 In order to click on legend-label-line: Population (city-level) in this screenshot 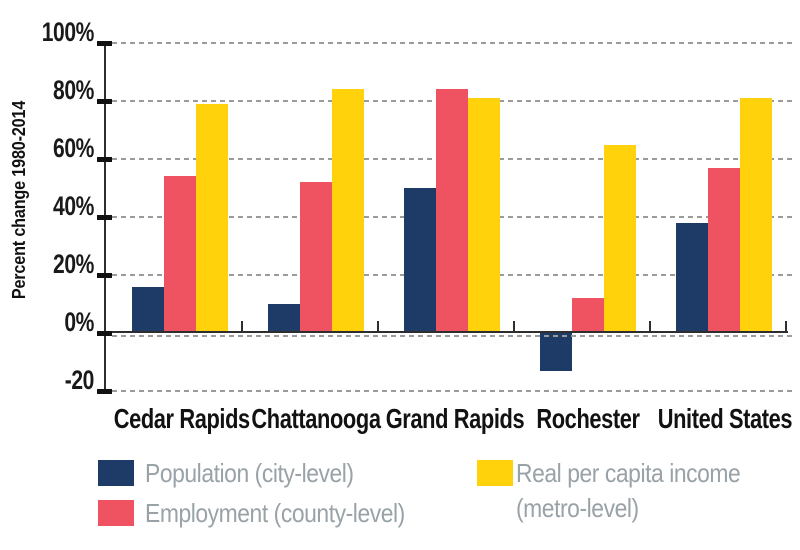, I will do `click(249, 473)`.